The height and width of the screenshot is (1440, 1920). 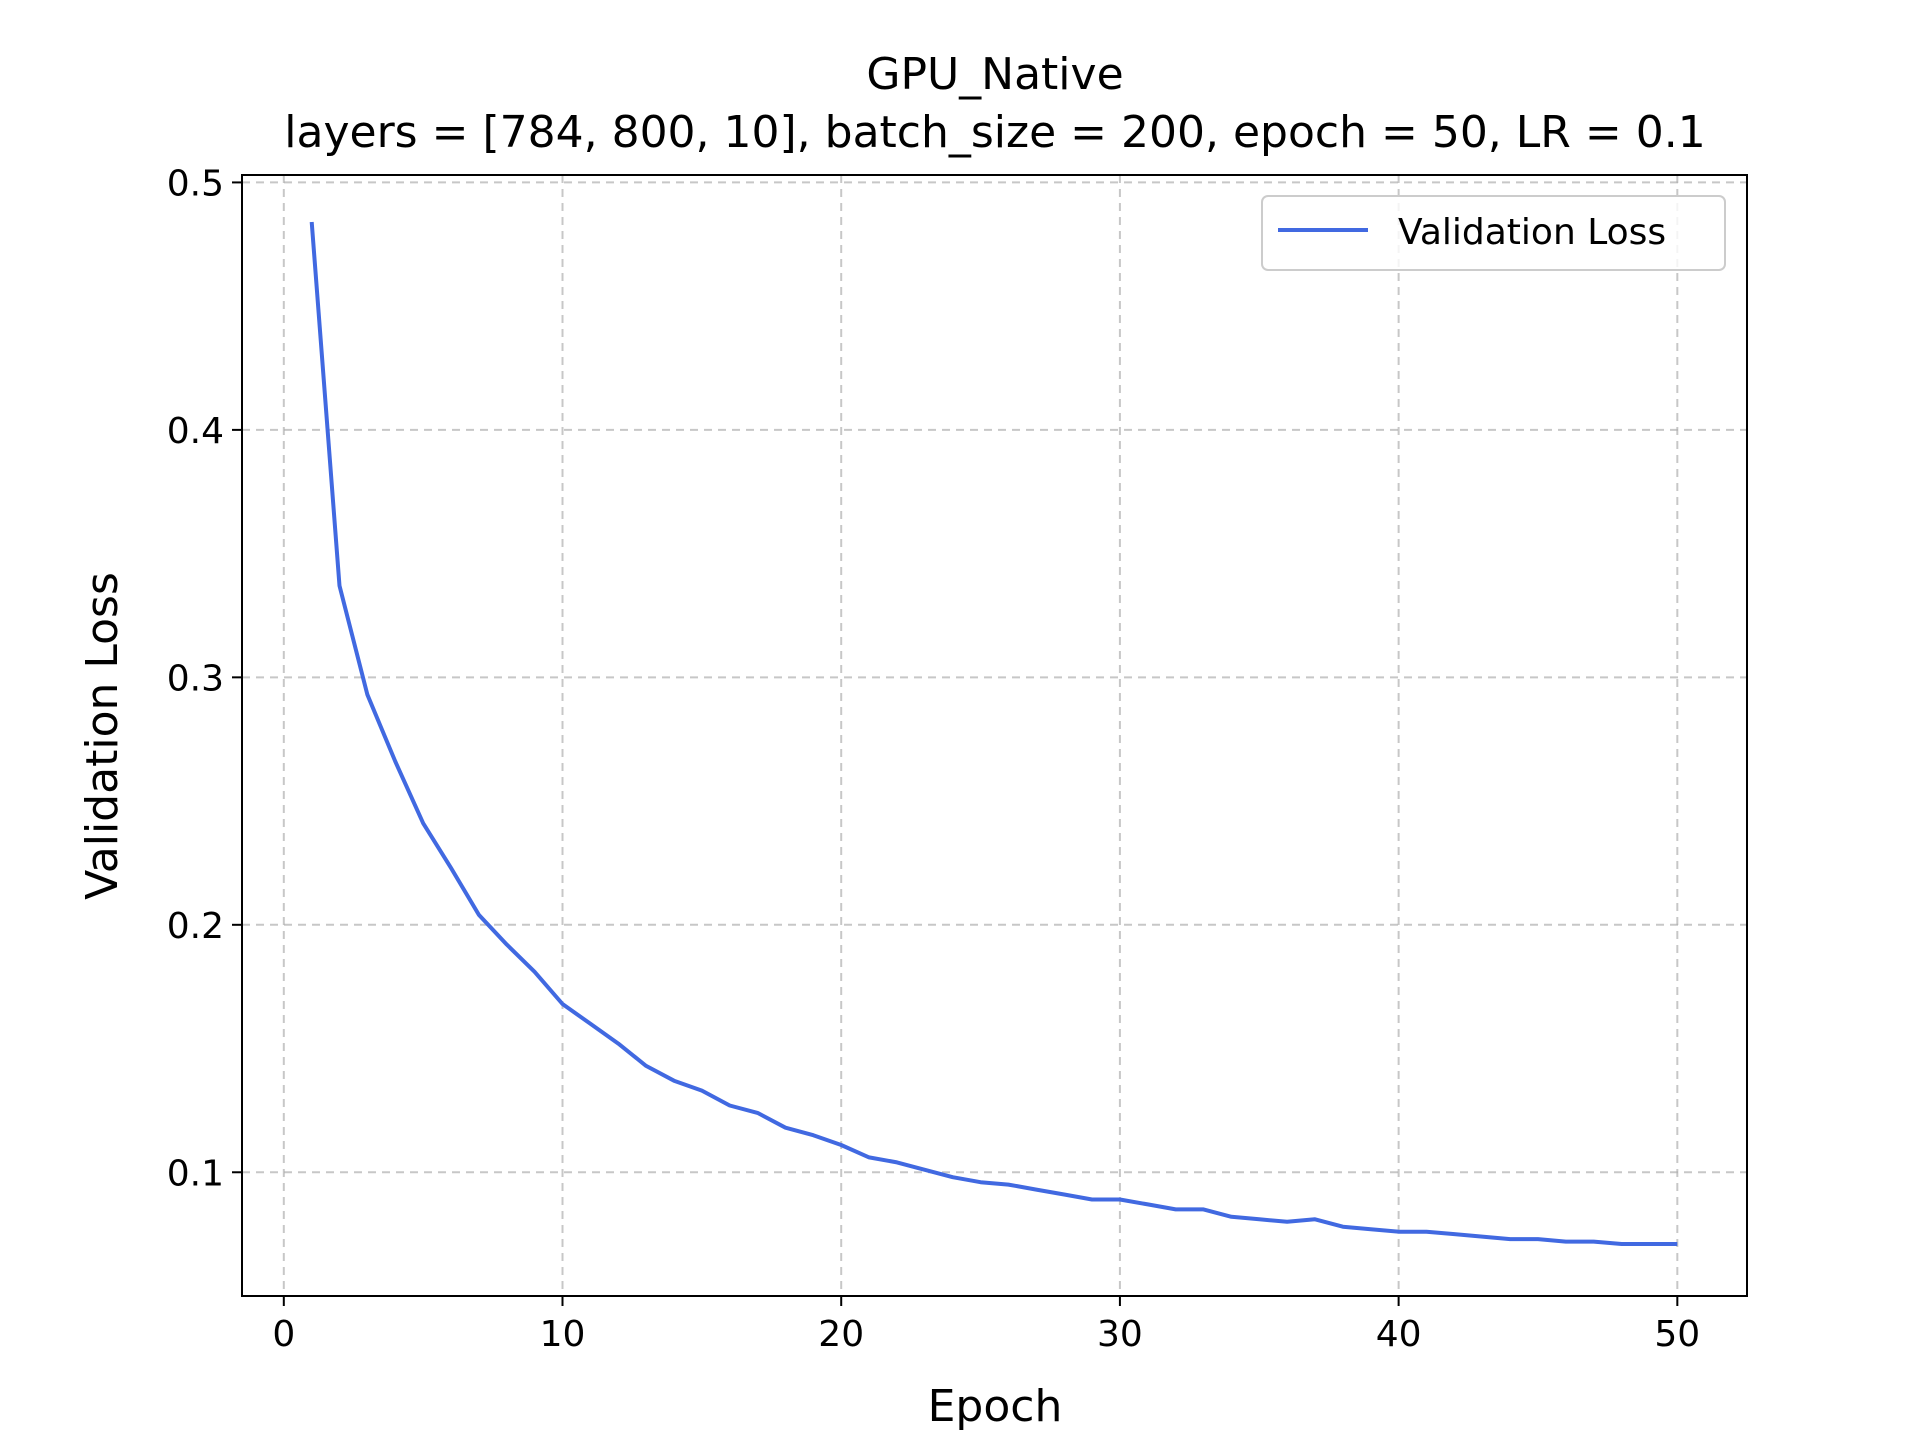 I want to click on y-tick-label: 0.4, so click(x=195, y=431).